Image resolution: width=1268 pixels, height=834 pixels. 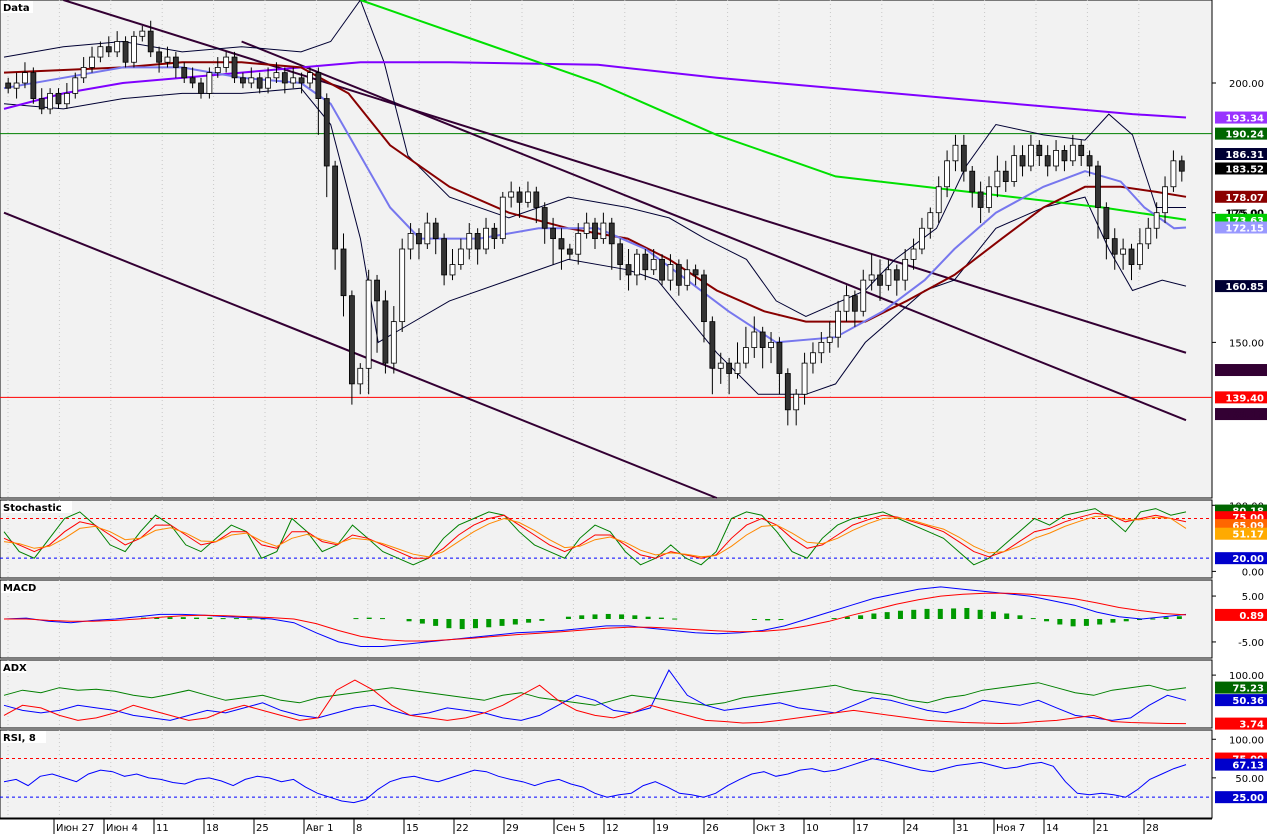 I want to click on value-badge-label: 65.09, so click(x=1248, y=526).